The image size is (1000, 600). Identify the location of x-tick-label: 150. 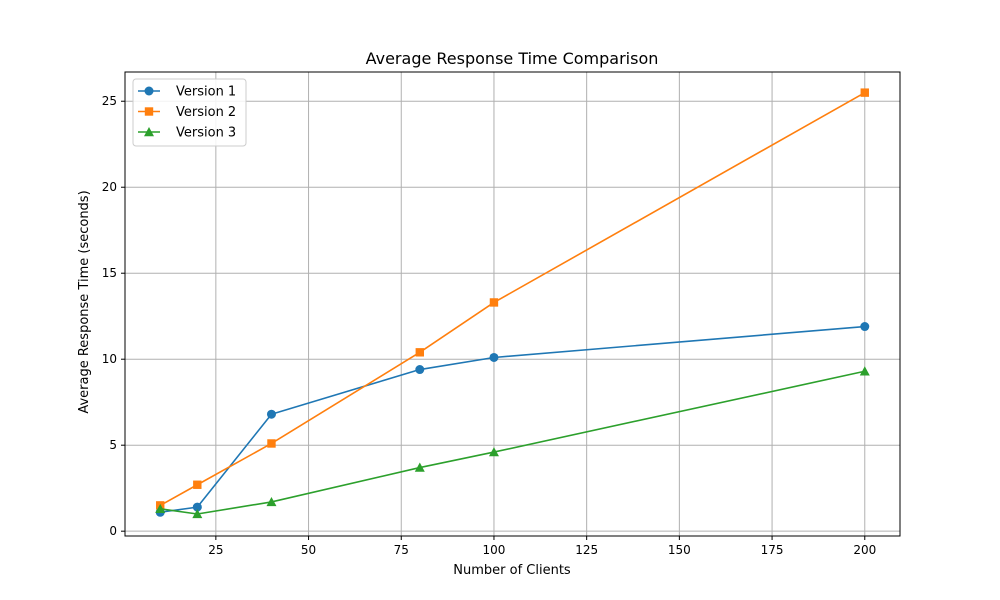
(679, 550).